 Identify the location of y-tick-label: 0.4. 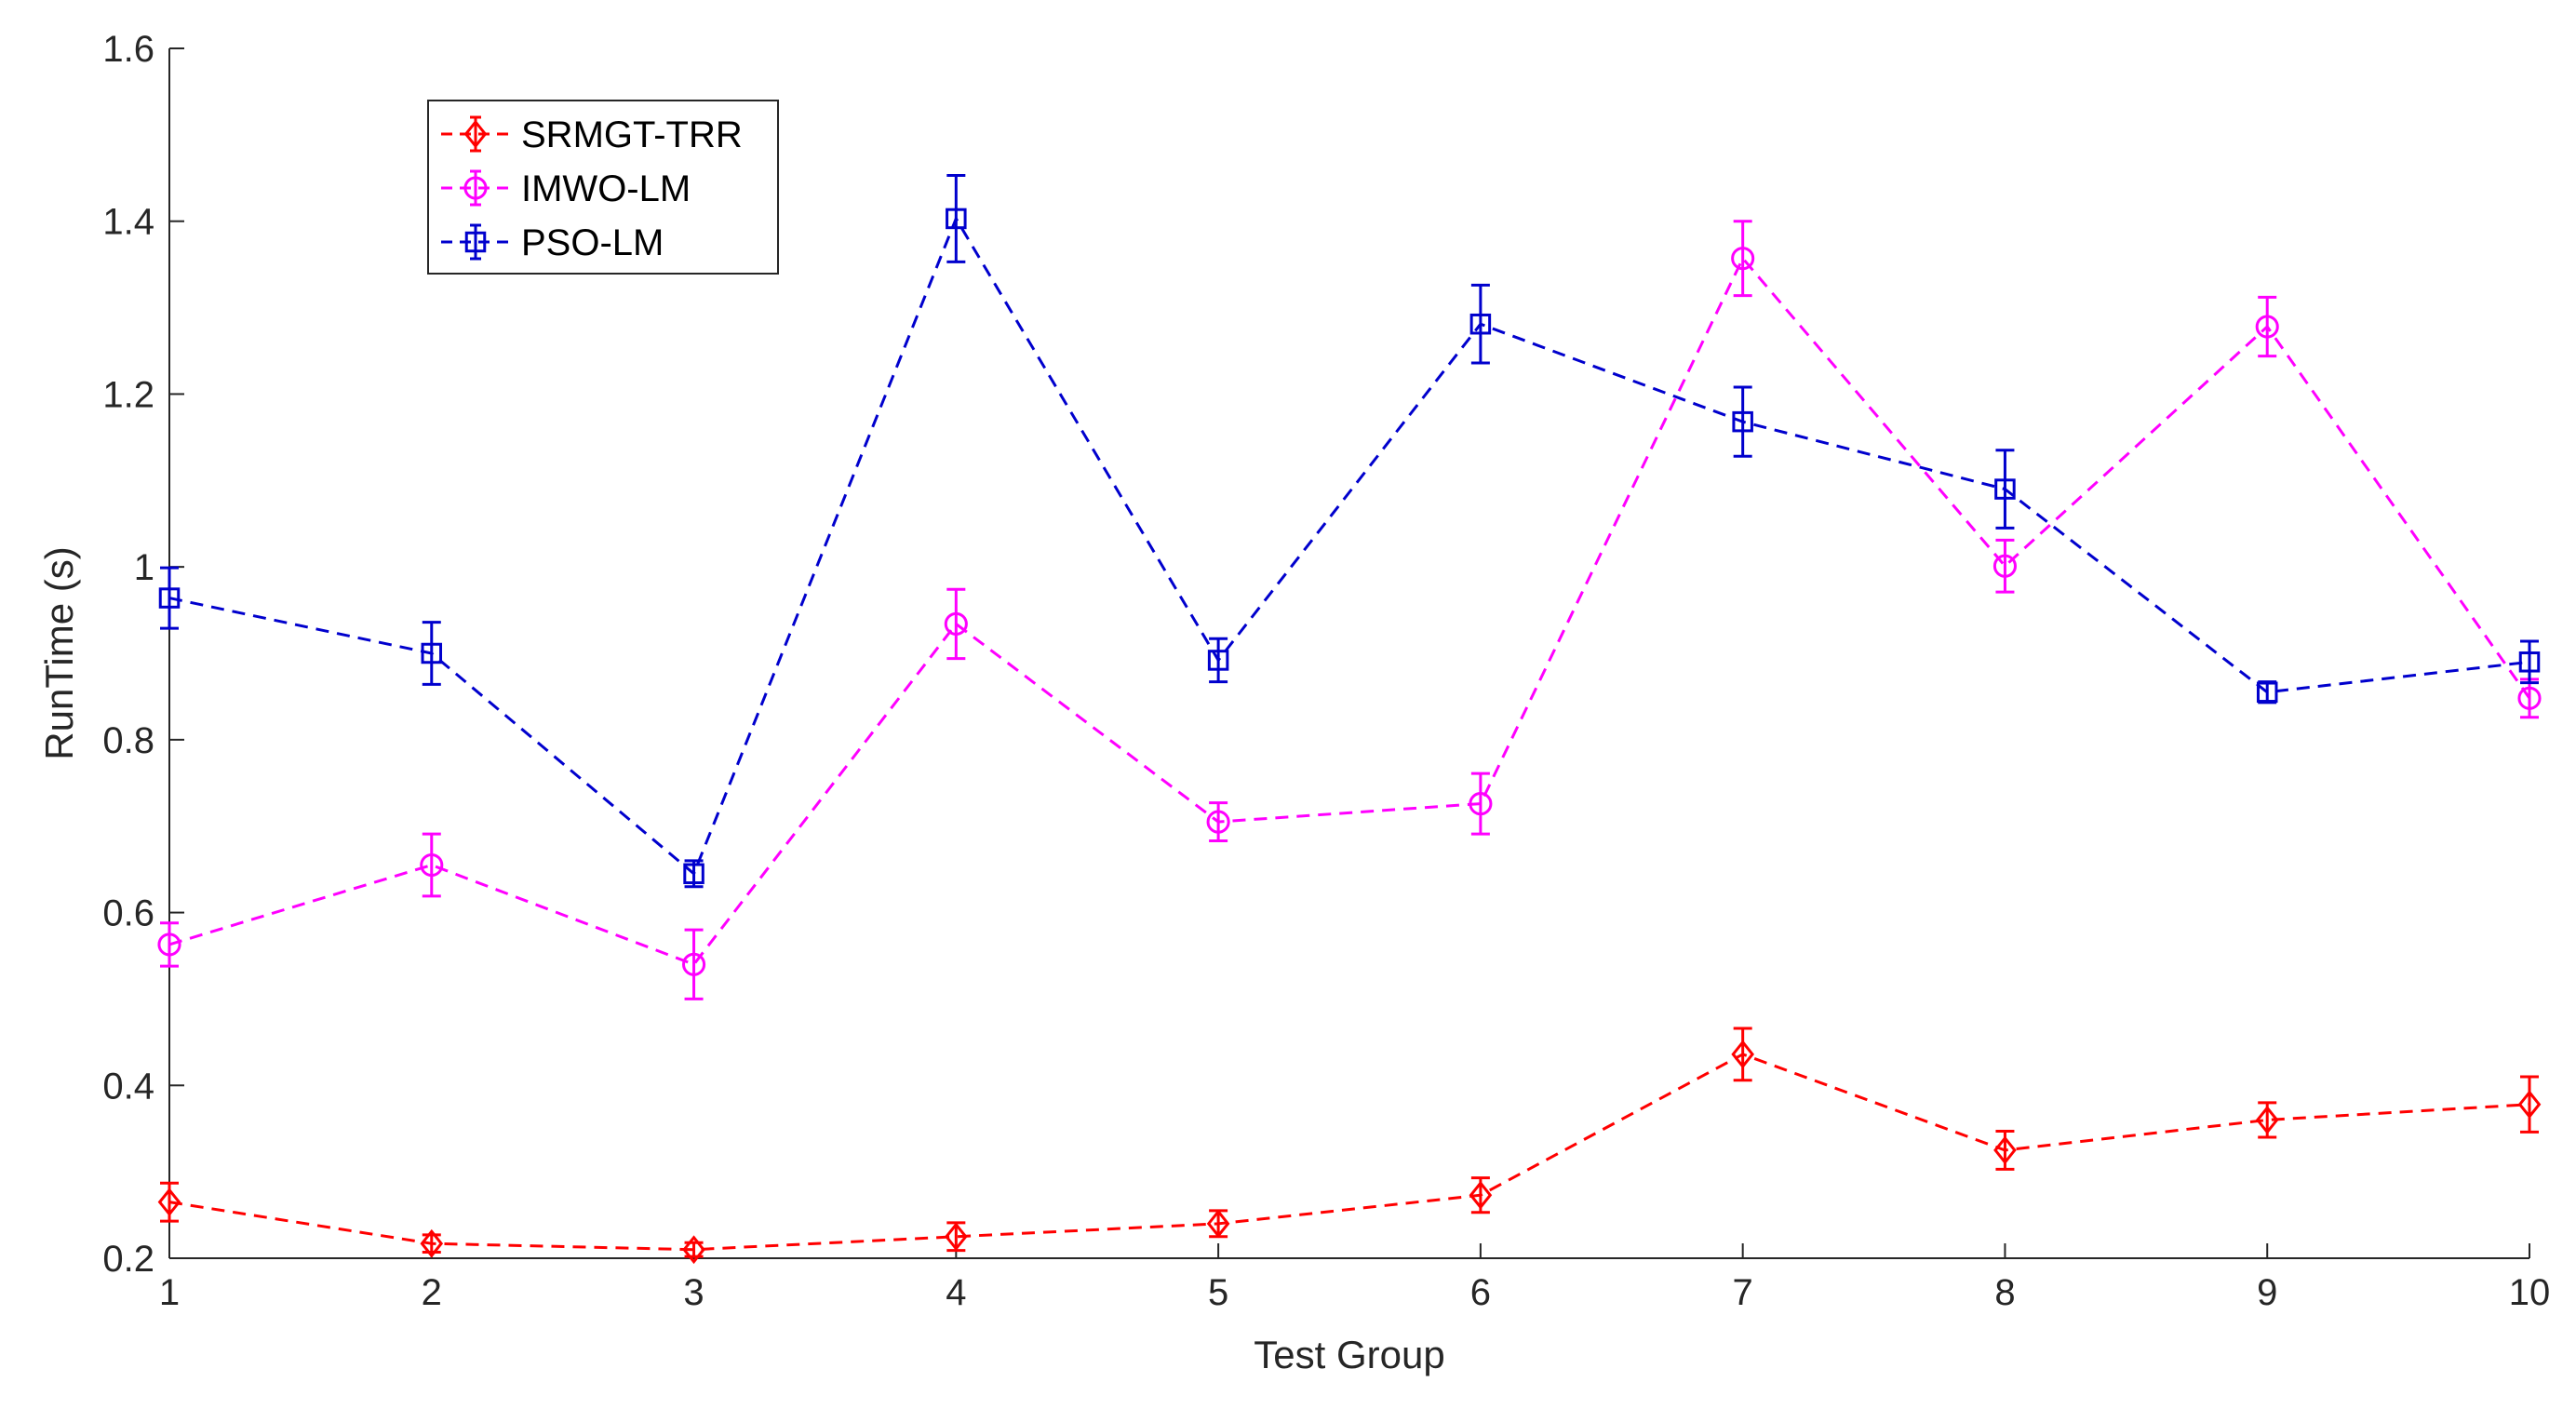
(128, 1086).